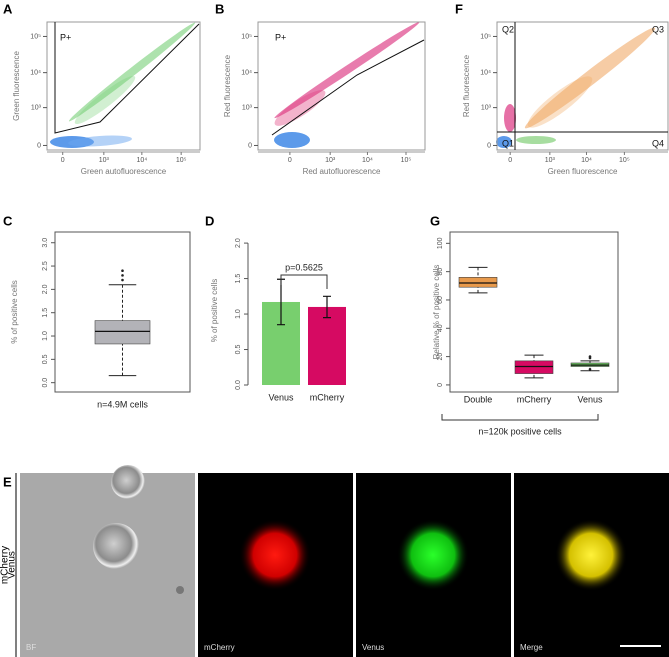 Image resolution: width=669 pixels, height=657 pixels. Describe the element at coordinates (209, 220) in the screenshot. I see `panel-label: D` at that location.